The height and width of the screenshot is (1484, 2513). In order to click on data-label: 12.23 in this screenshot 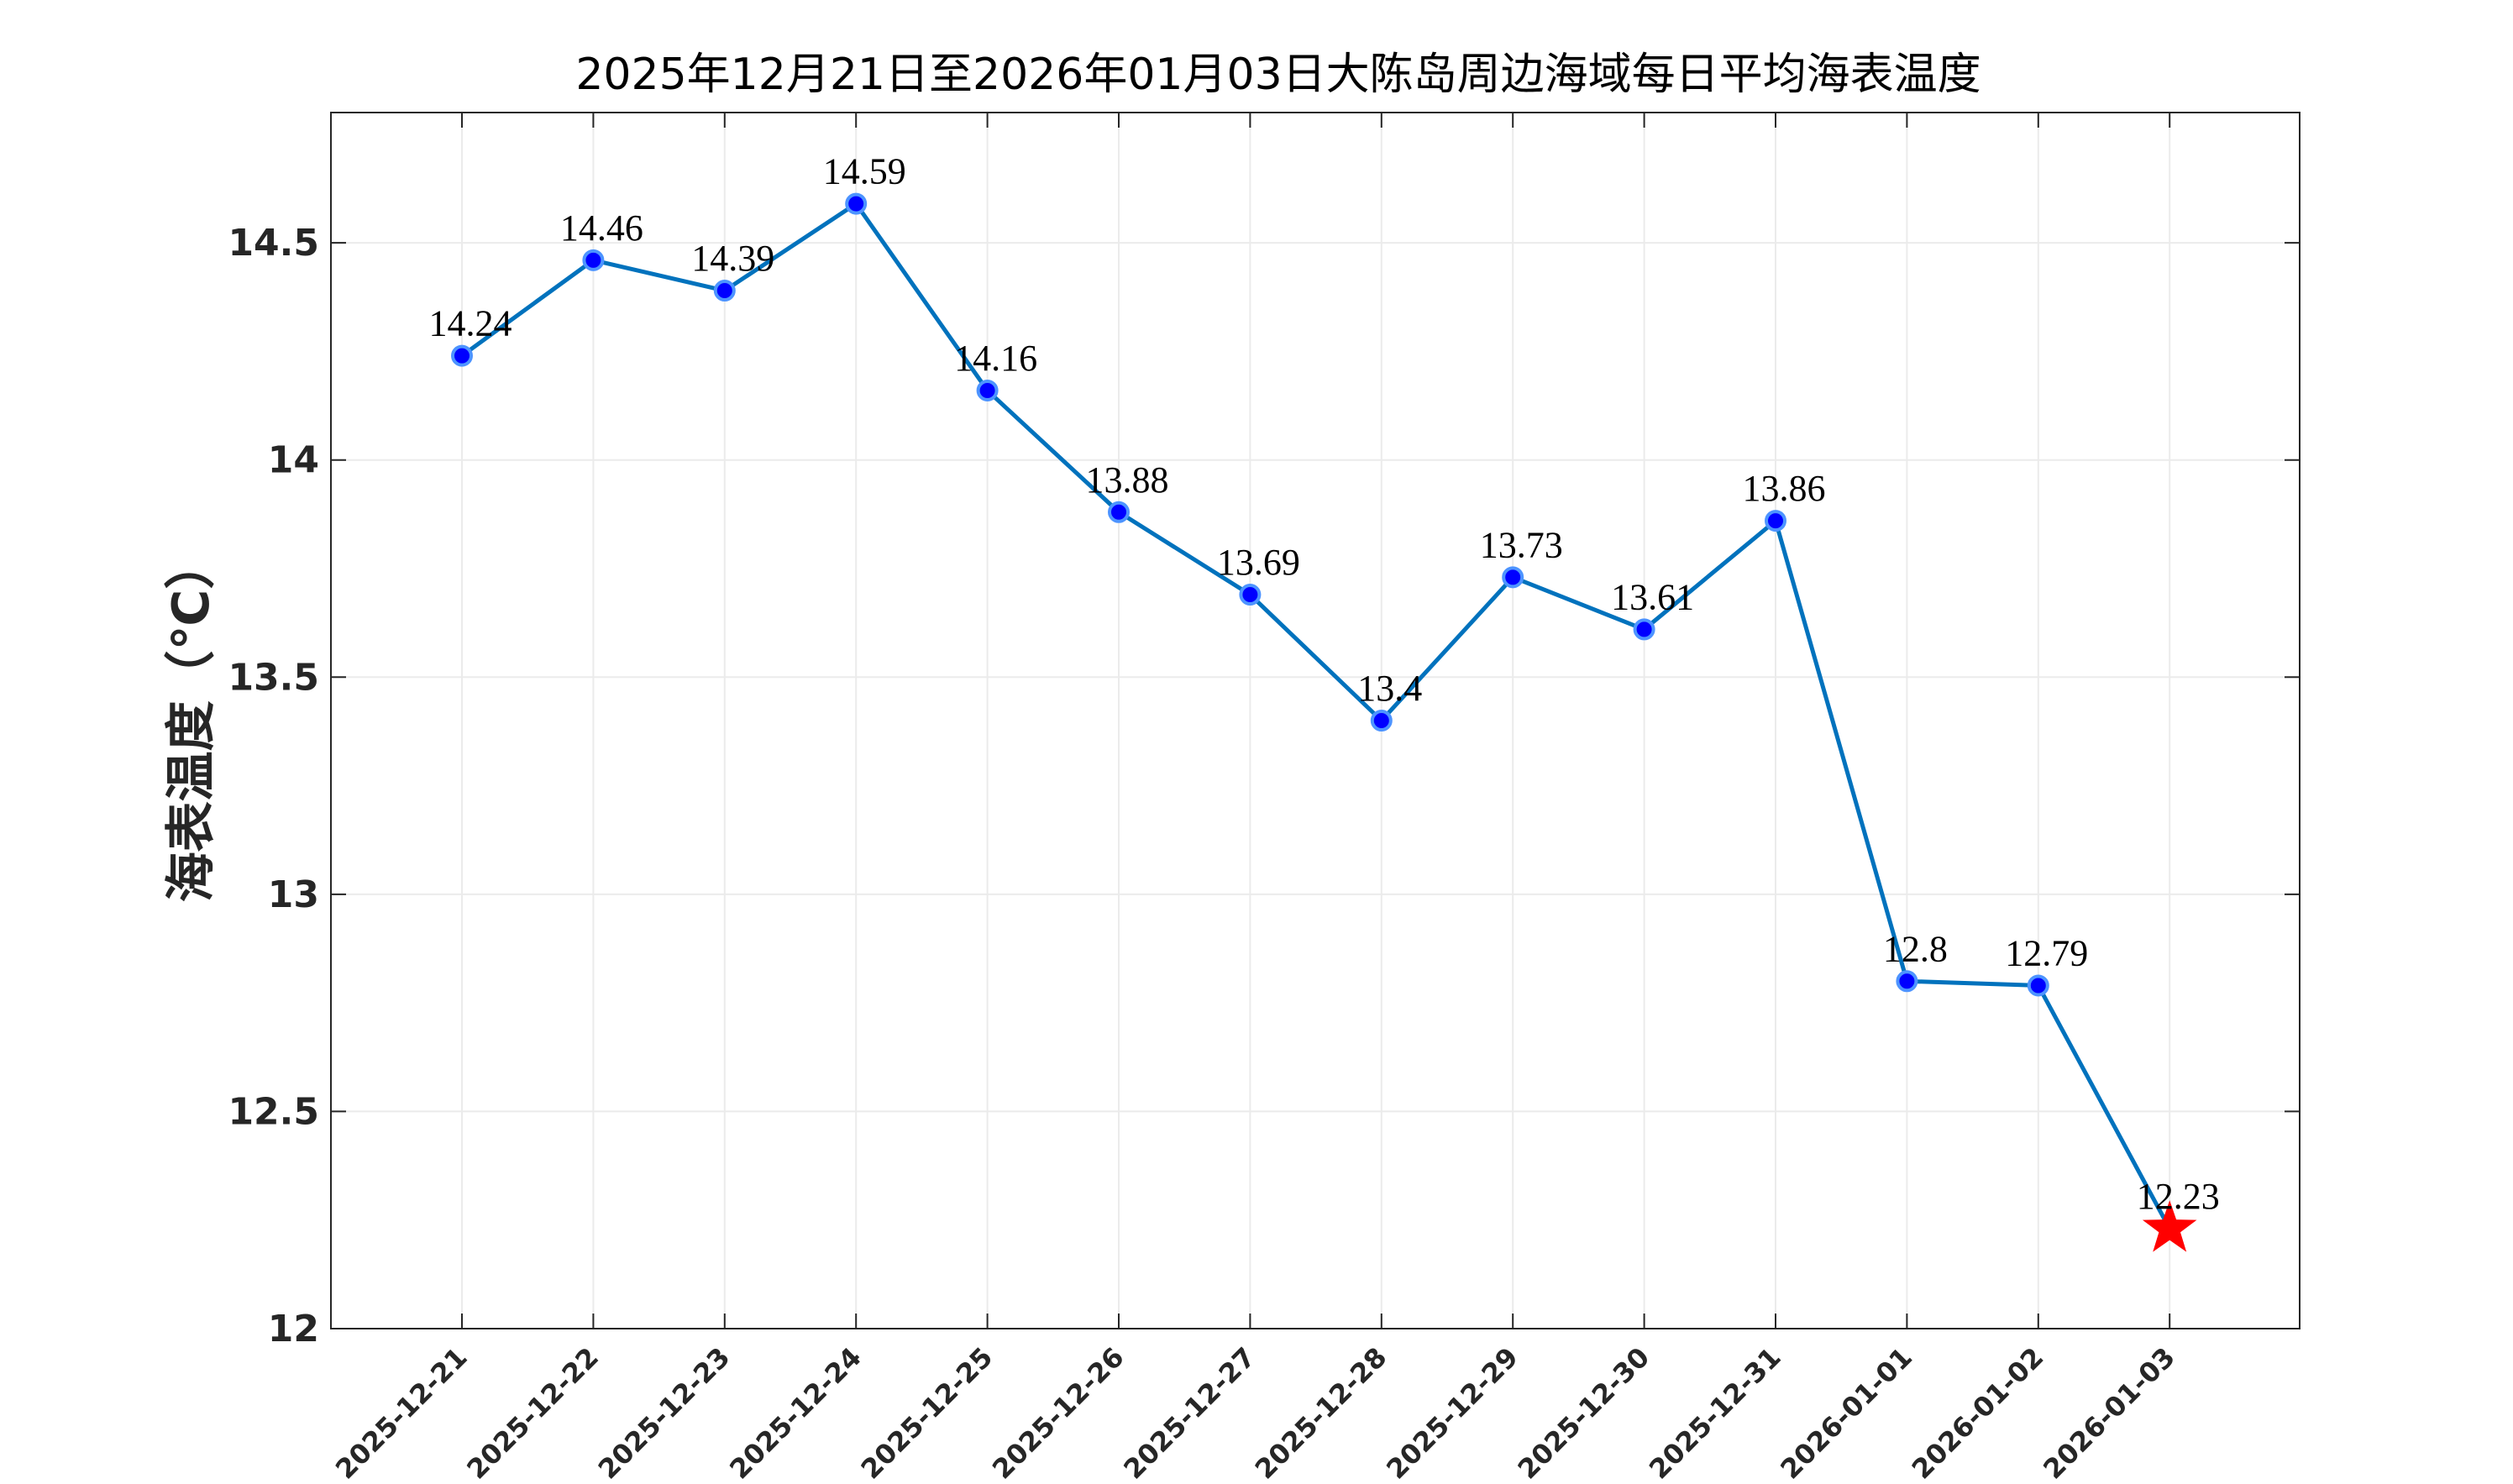, I will do `click(2178, 1196)`.